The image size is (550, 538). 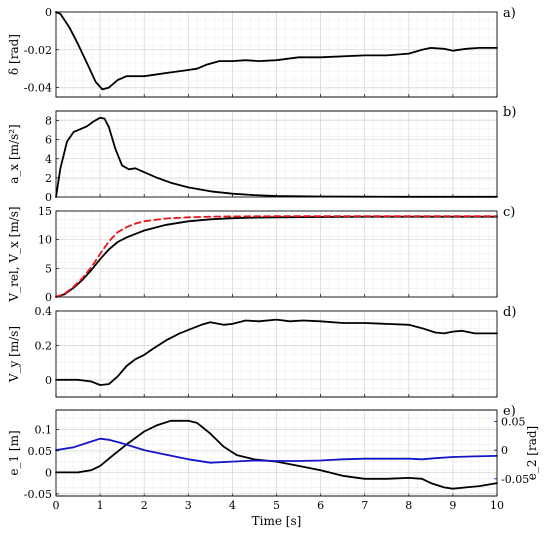 I want to click on y-axis-label: e_1 [m], so click(x=14, y=452).